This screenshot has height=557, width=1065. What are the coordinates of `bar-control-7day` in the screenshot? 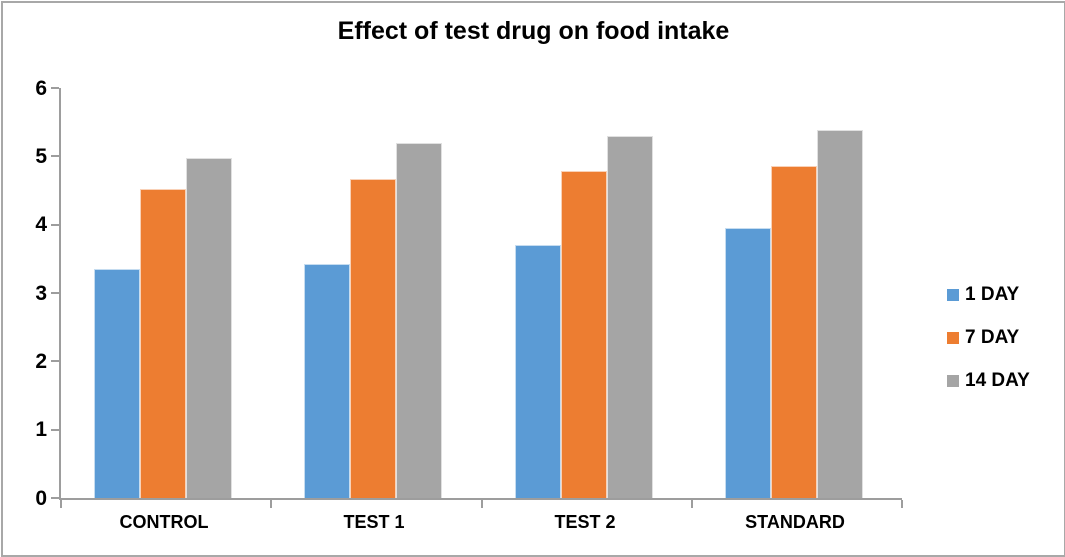 It's located at (163, 343).